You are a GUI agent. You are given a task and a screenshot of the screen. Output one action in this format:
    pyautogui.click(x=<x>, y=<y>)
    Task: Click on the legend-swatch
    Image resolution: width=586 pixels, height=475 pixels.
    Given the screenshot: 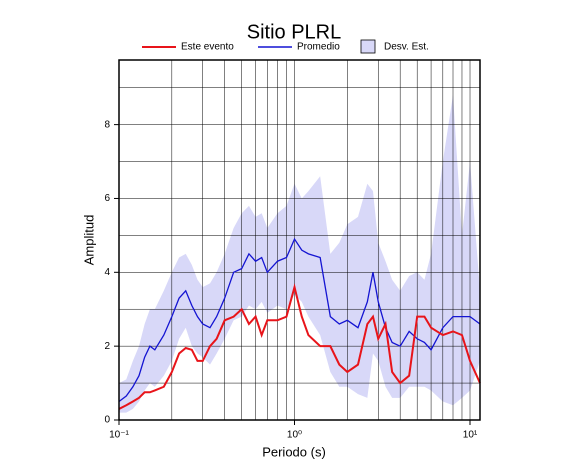 What is the action you would take?
    pyautogui.click(x=368, y=46)
    